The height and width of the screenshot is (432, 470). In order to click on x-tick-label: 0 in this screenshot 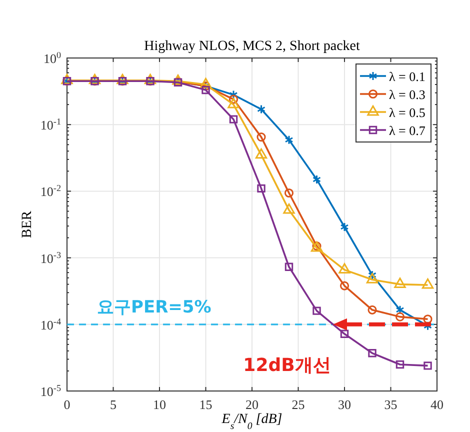, I will do `click(67, 404)`.